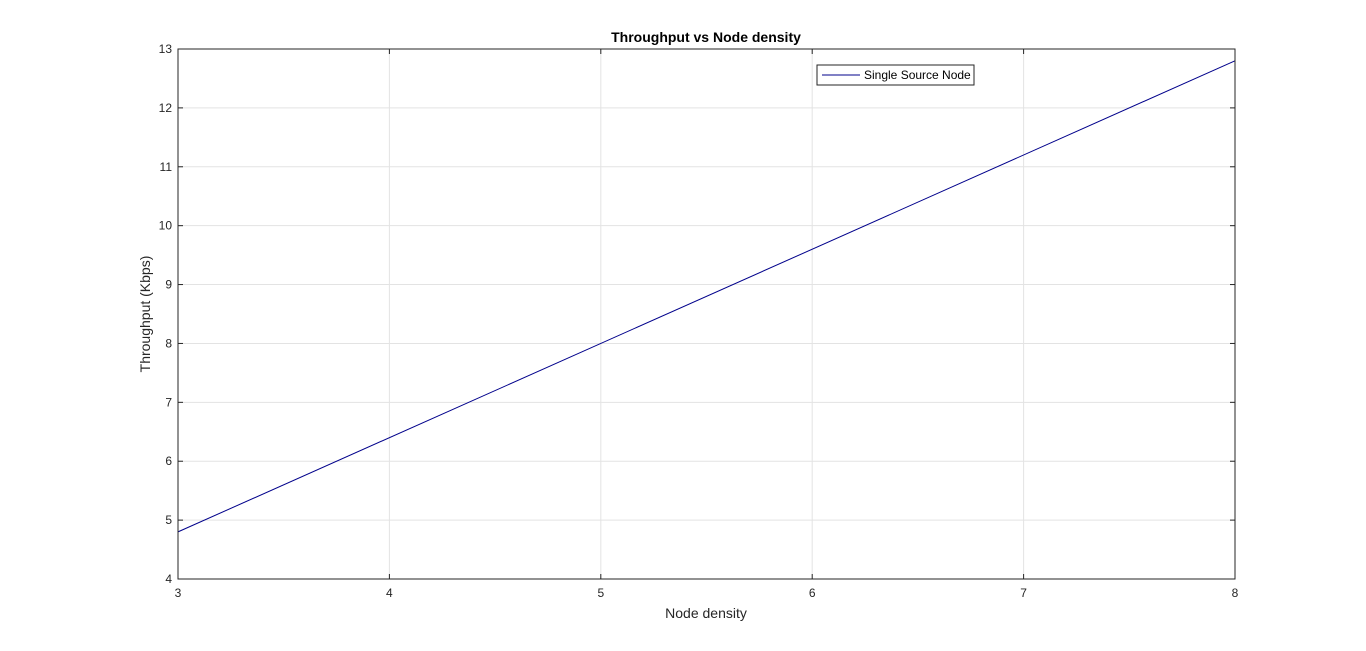  What do you see at coordinates (1023, 593) in the screenshot?
I see `x-tick-label: 7` at bounding box center [1023, 593].